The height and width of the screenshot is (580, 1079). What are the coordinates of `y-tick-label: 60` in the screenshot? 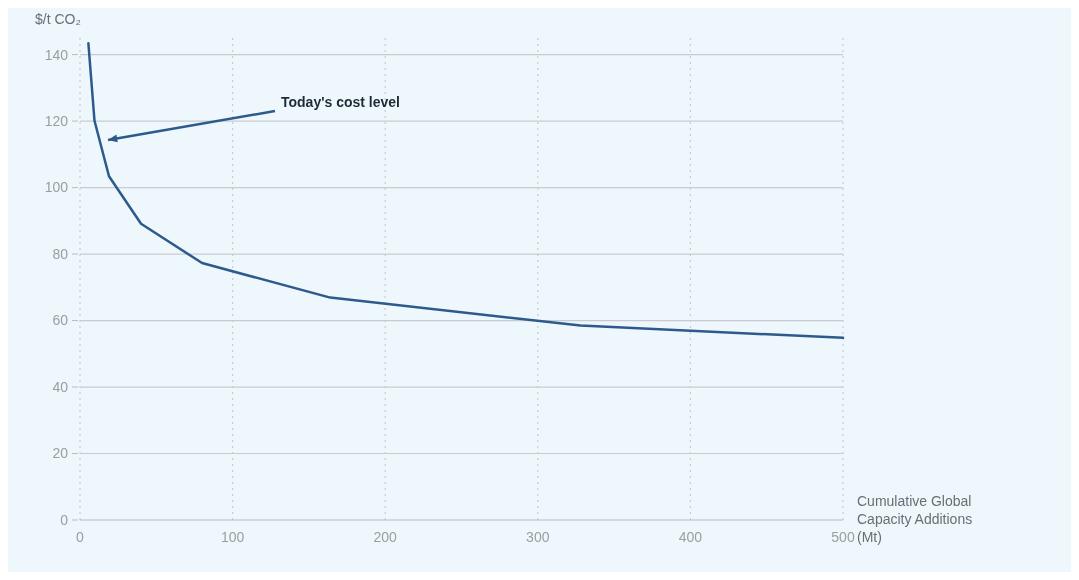 It's located at (60, 320).